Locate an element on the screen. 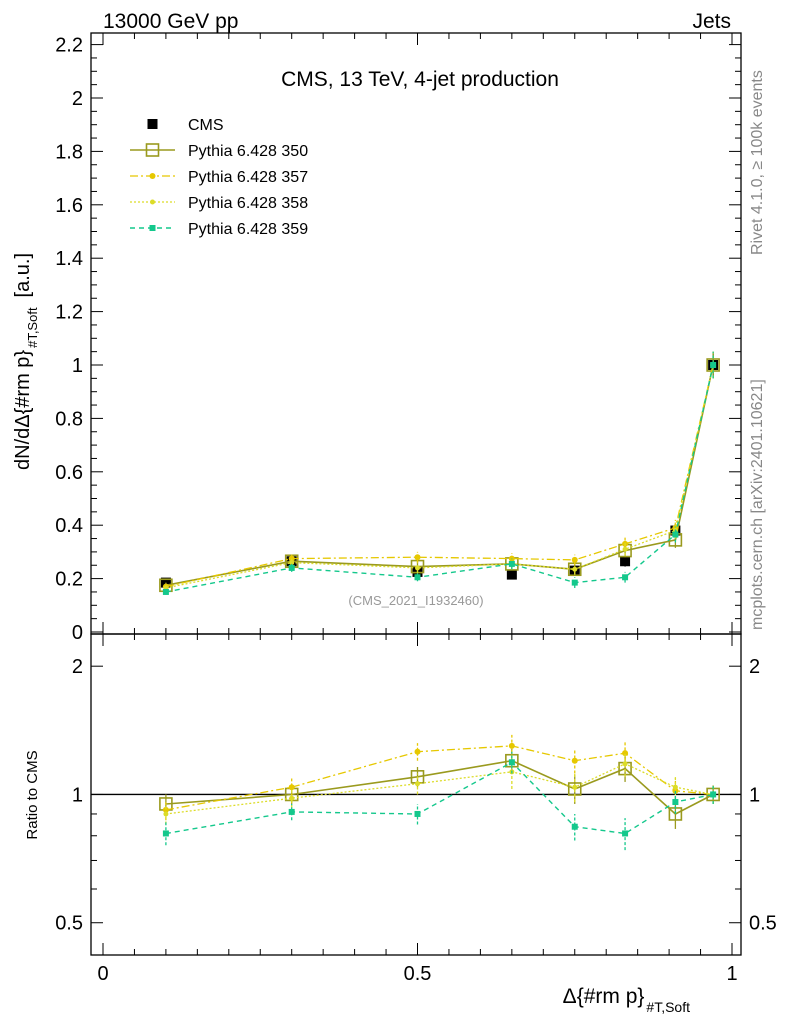 This screenshot has width=786, height=1024. main-ylabel-sub: #T,Soft is located at coordinates (32, 327).